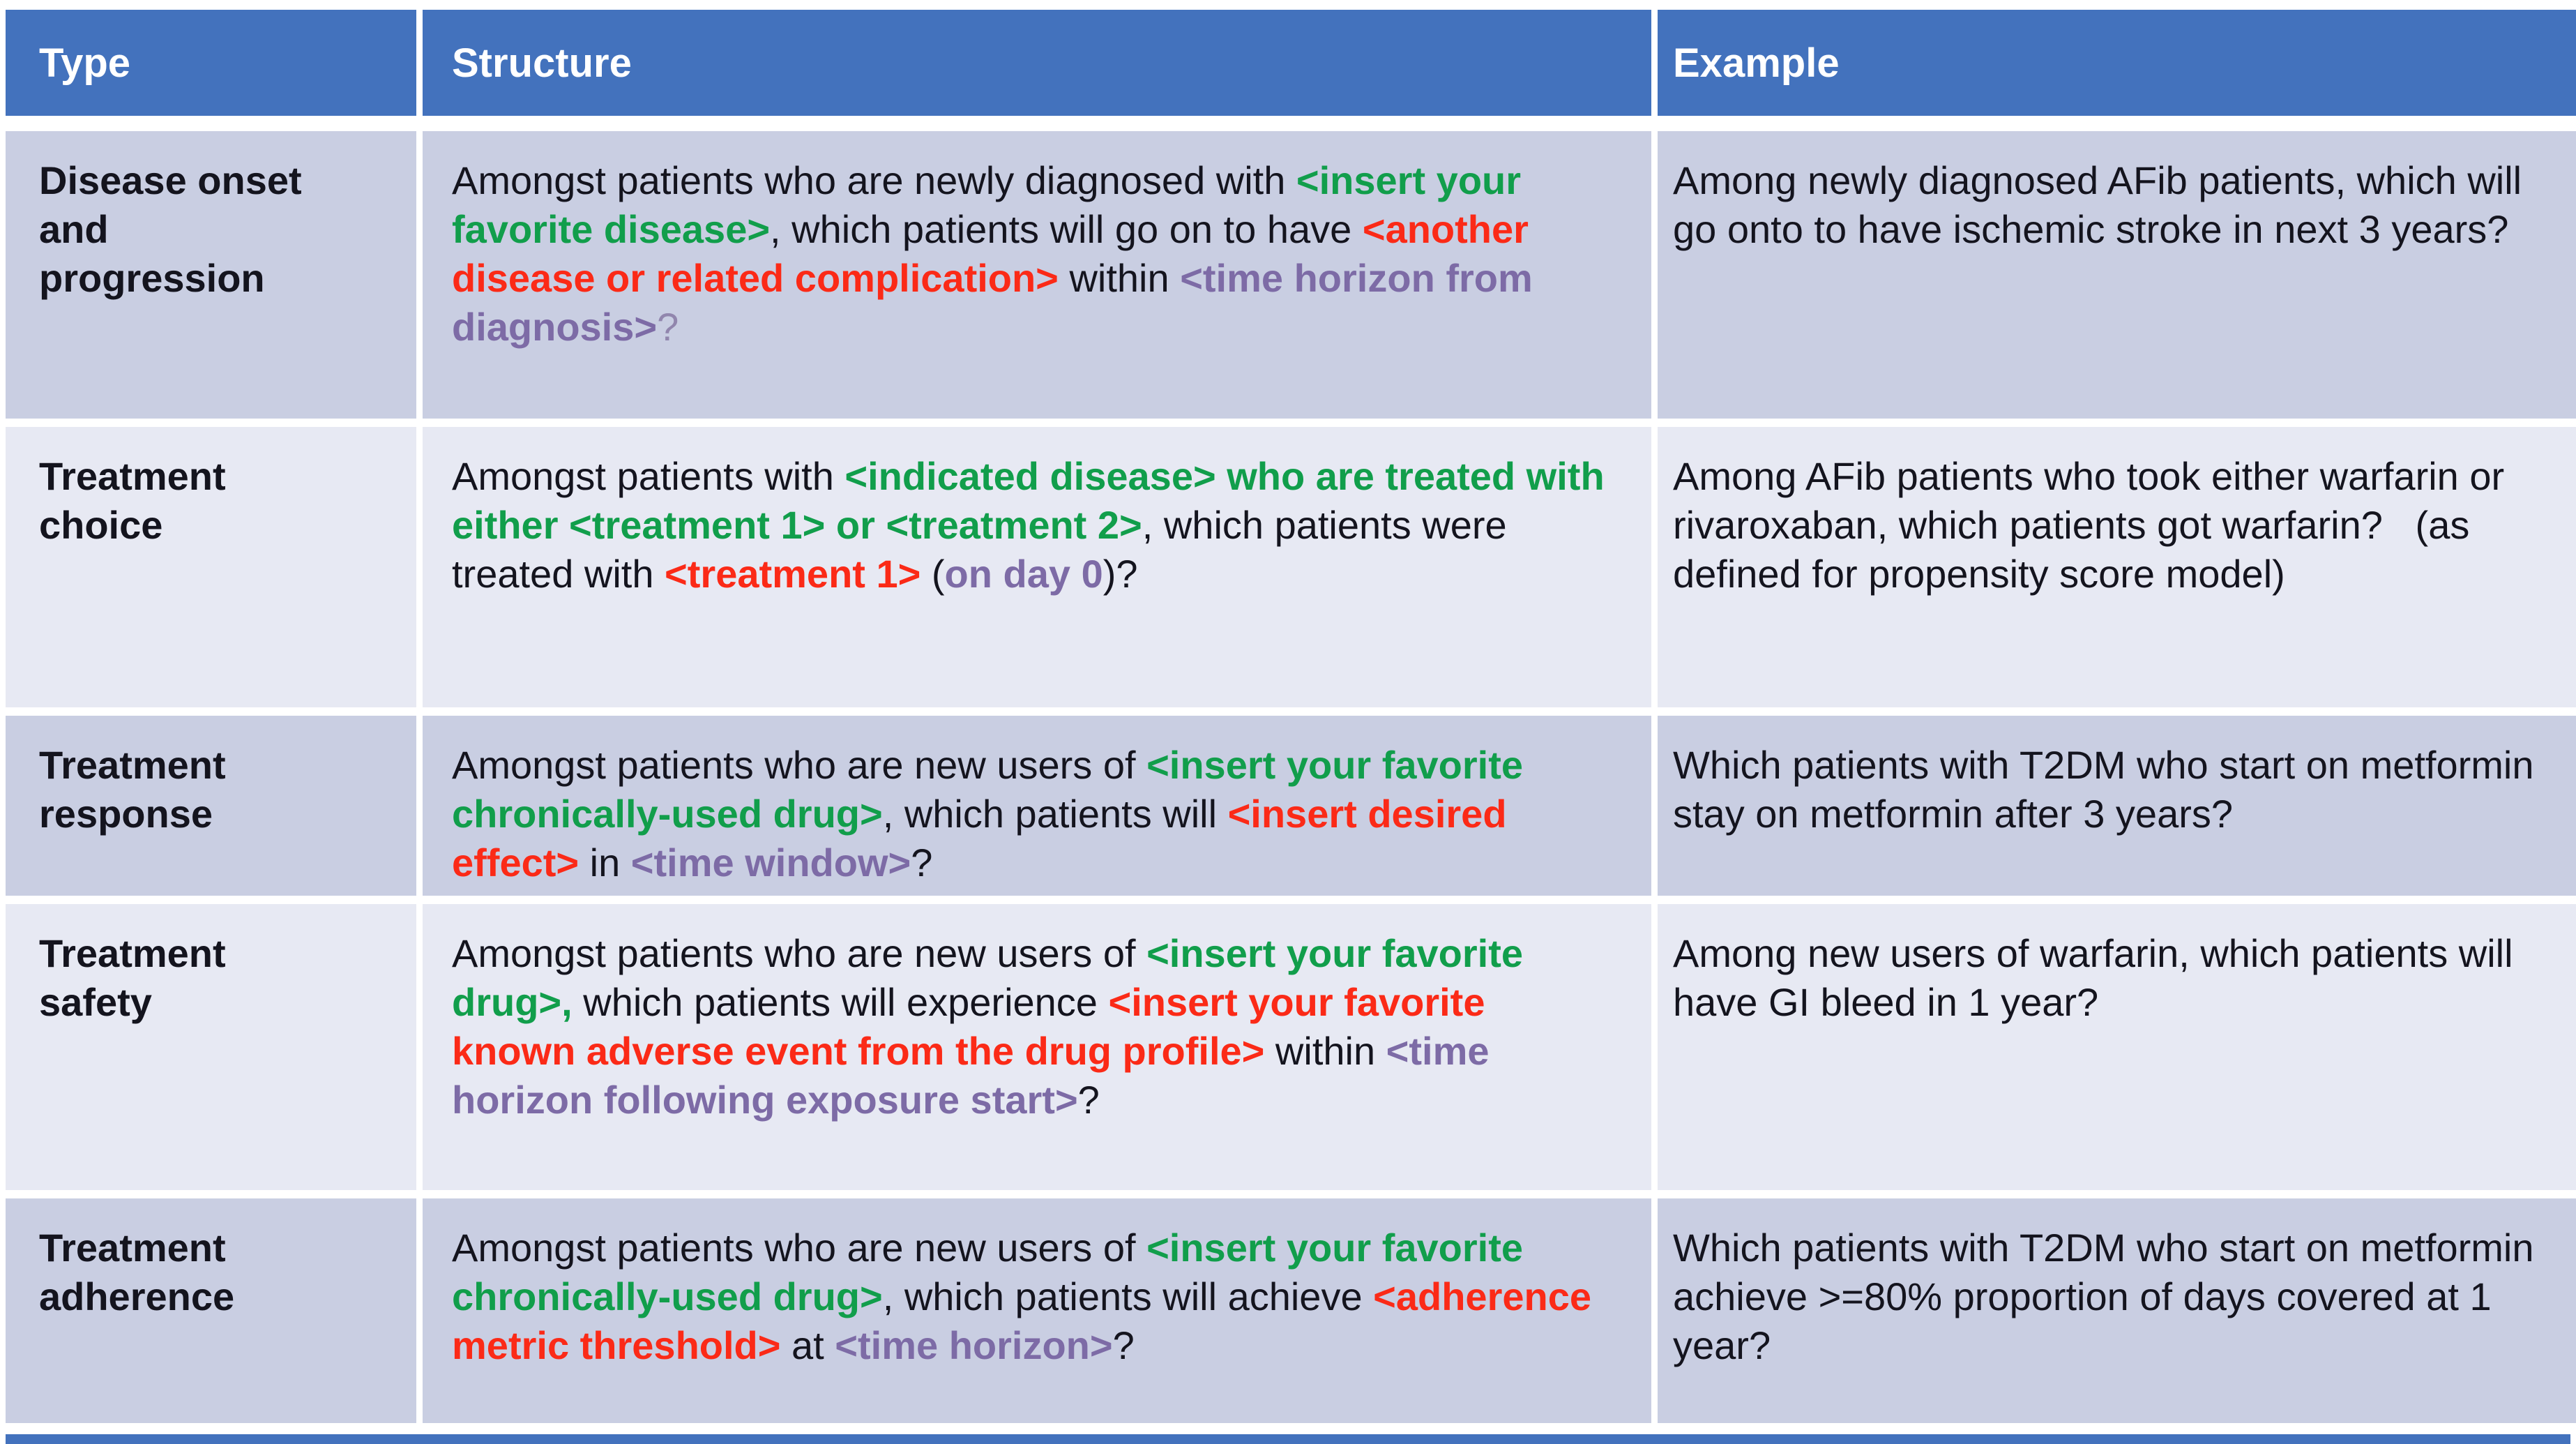 Image resolution: width=2576 pixels, height=1444 pixels. I want to click on type-cell: Treatment choice, so click(211, 567).